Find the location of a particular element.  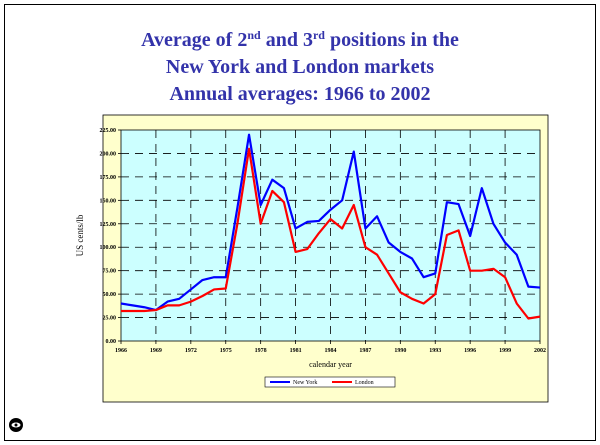

y-tick-label: 175.00 is located at coordinates (108, 178).